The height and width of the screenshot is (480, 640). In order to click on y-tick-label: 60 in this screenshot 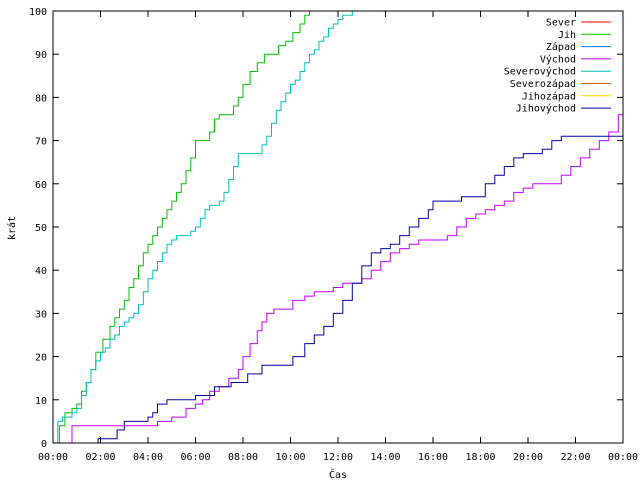, I will do `click(41, 185)`.